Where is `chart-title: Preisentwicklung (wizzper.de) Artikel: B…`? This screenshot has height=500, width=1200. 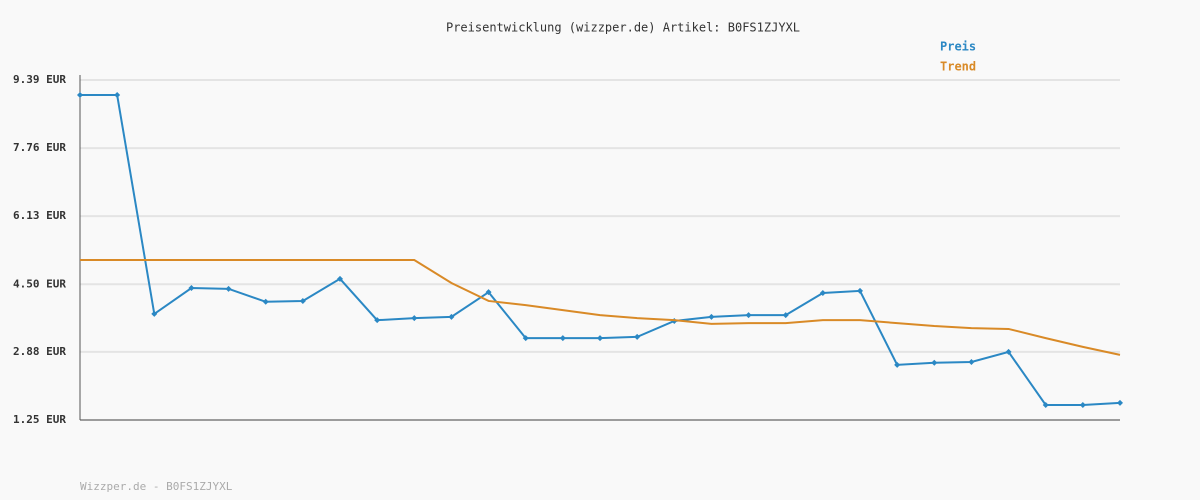
chart-title: Preisentwicklung (wizzper.de) Artikel: B… is located at coordinates (623, 28).